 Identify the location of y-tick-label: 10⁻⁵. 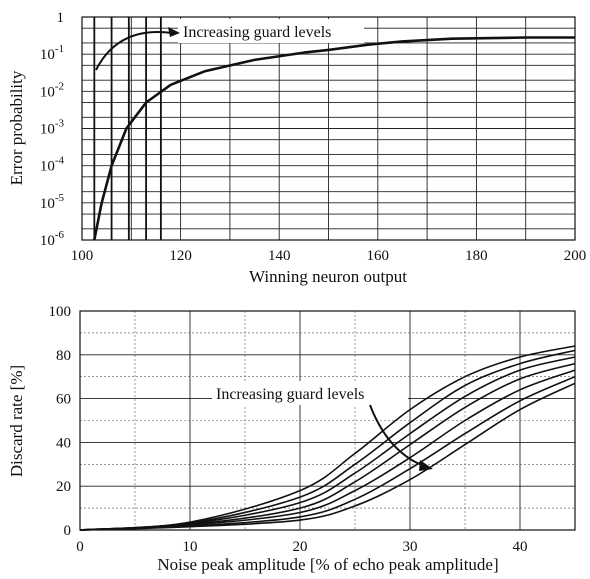
(52, 202).